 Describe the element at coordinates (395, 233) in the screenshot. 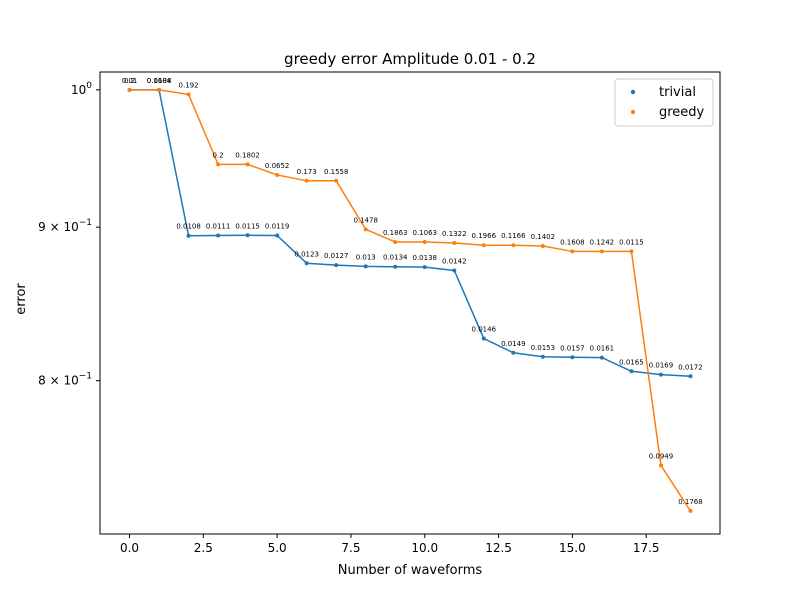

I see `data-label-greedy: 0.1863` at that location.